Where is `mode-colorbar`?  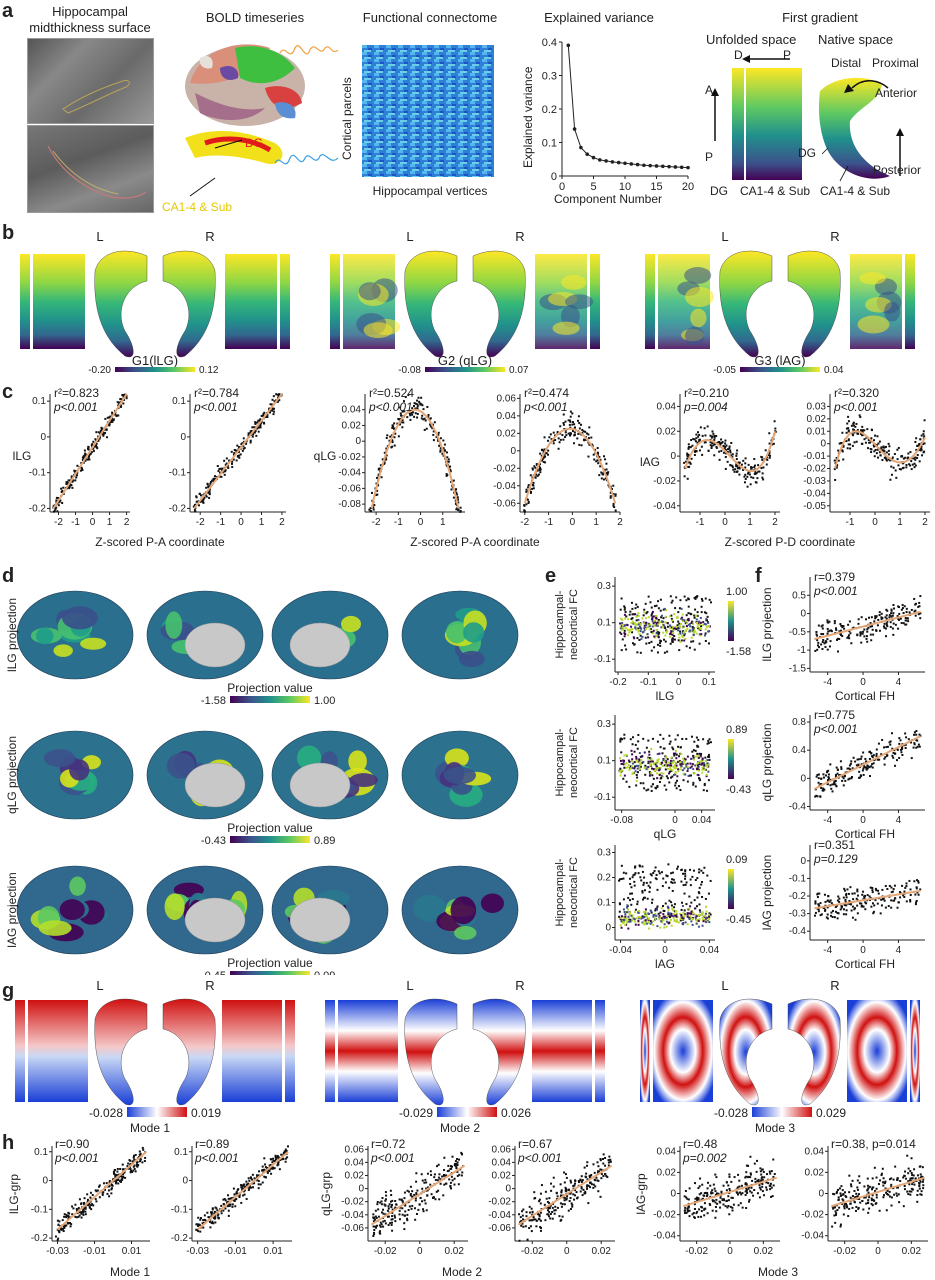
mode-colorbar is located at coordinates (782, 1112).